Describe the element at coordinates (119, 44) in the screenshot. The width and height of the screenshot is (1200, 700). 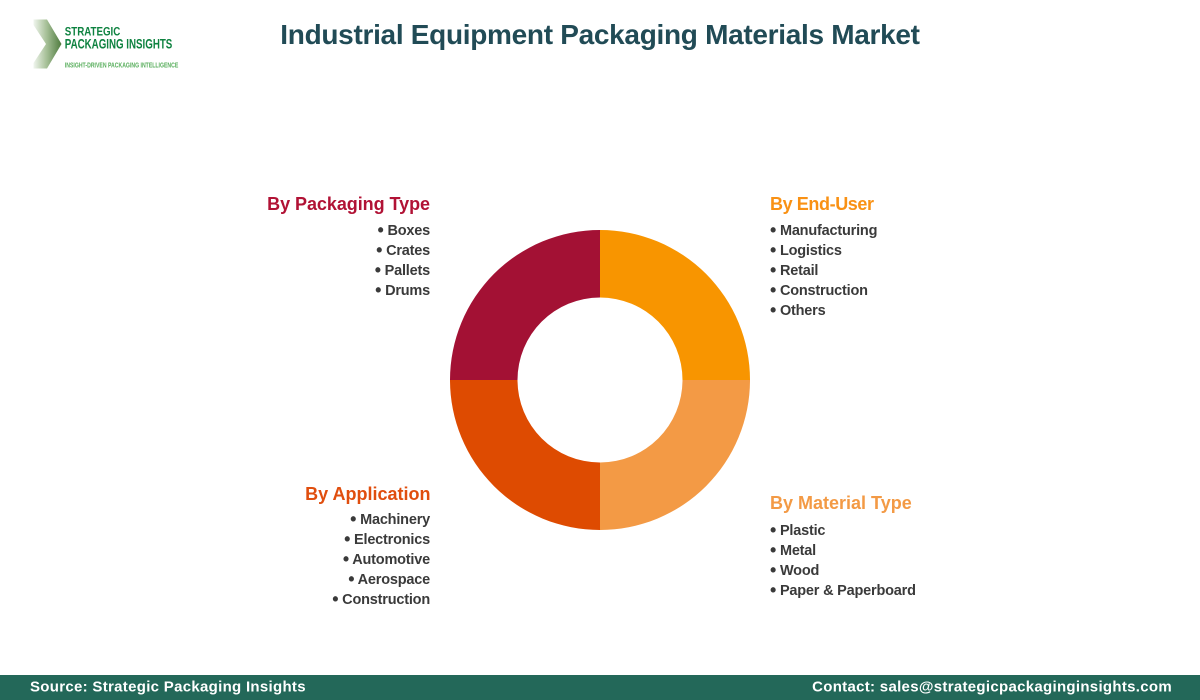
I see `svg-text: PACKAGING INSIGHTS` at that location.